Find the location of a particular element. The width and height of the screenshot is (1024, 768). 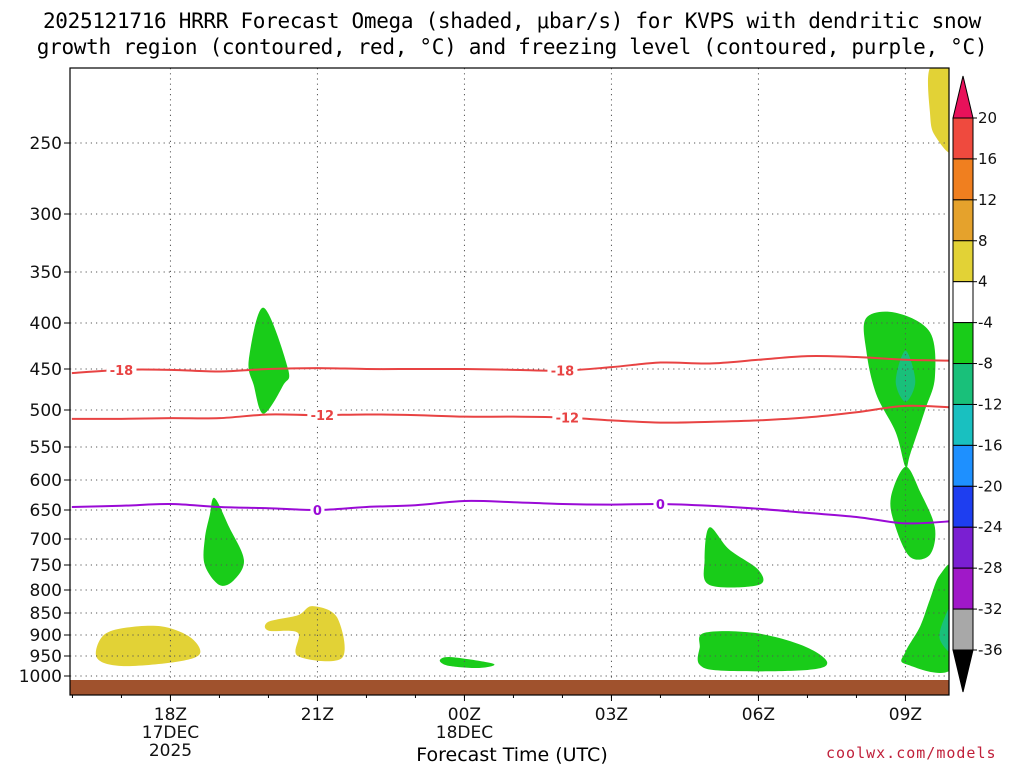

terrain-fill is located at coordinates (509, 687).